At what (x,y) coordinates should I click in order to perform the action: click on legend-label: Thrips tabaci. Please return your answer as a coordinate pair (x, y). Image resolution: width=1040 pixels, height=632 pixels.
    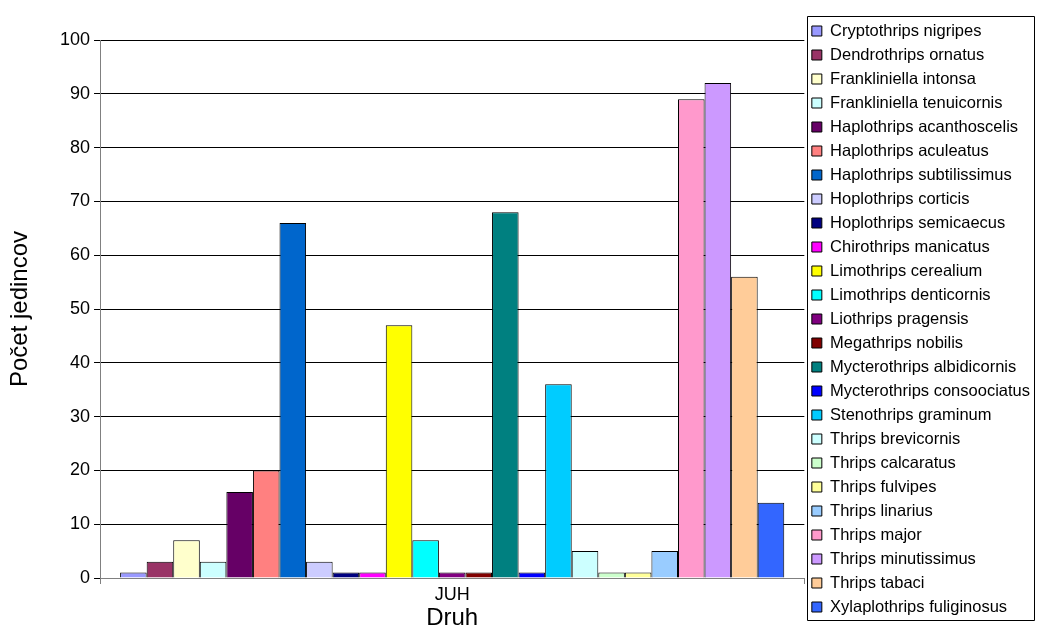
    Looking at the image, I should click on (877, 581).